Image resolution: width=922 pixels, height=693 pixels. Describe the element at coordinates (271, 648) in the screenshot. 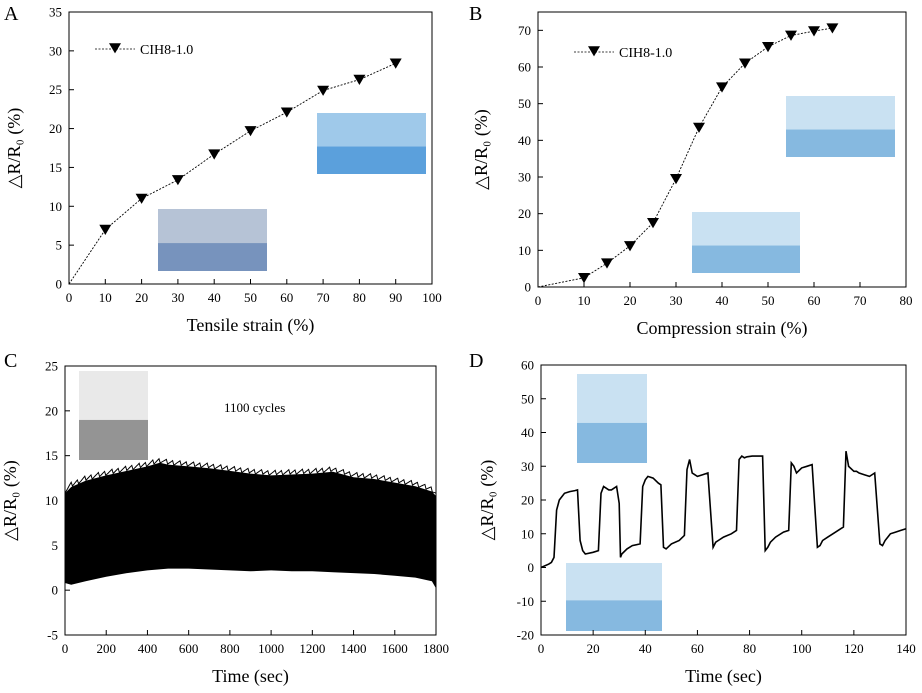

I see `x-tick-label: 1000` at that location.